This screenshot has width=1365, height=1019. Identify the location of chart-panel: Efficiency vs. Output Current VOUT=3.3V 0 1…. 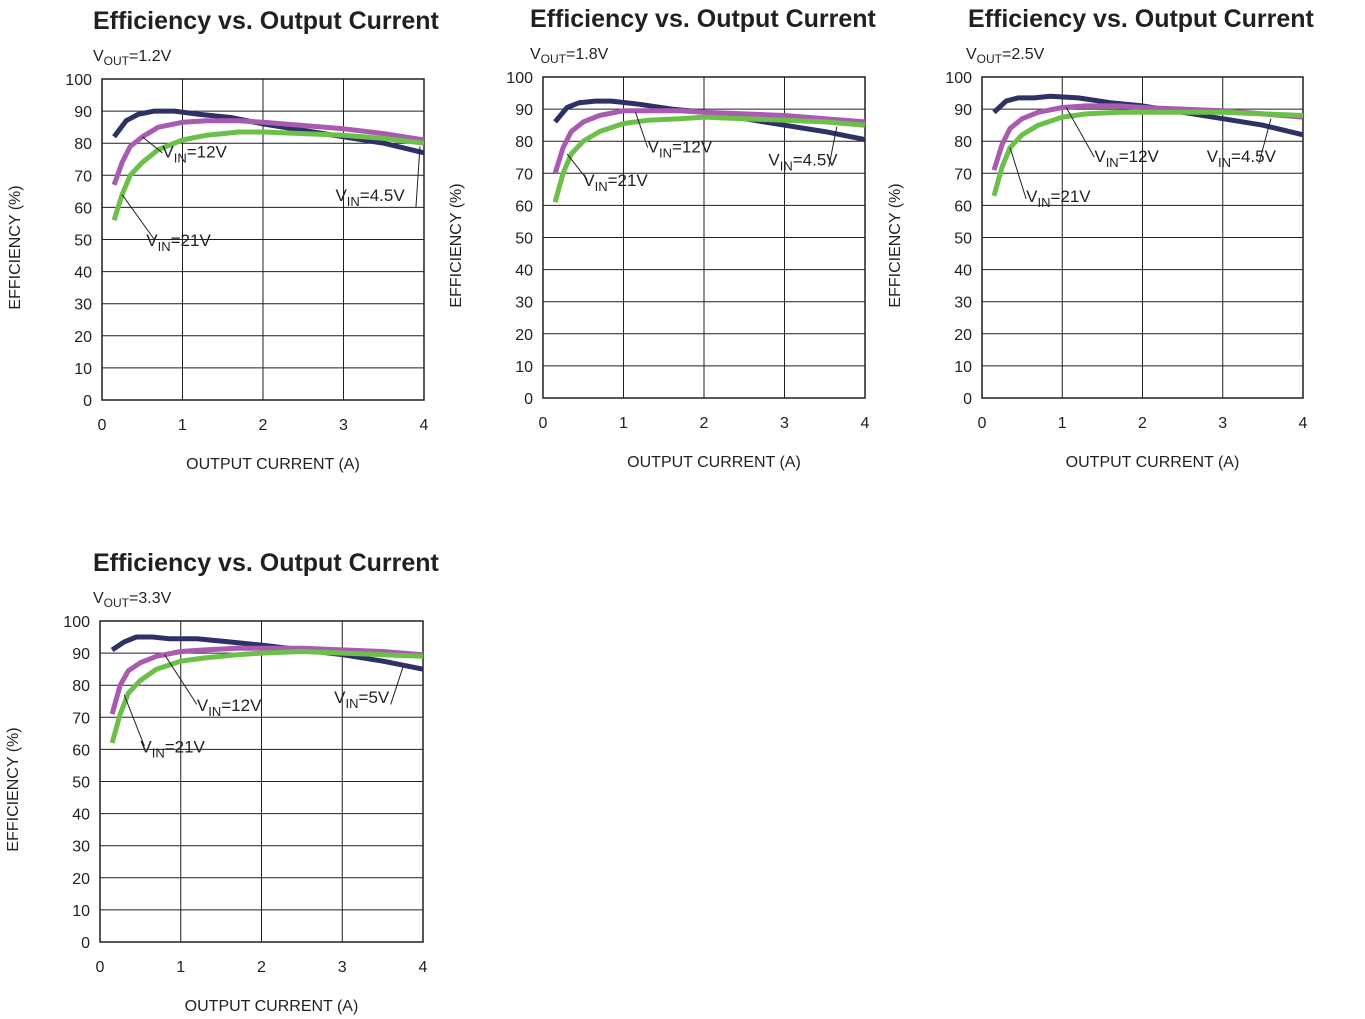
(222, 782).